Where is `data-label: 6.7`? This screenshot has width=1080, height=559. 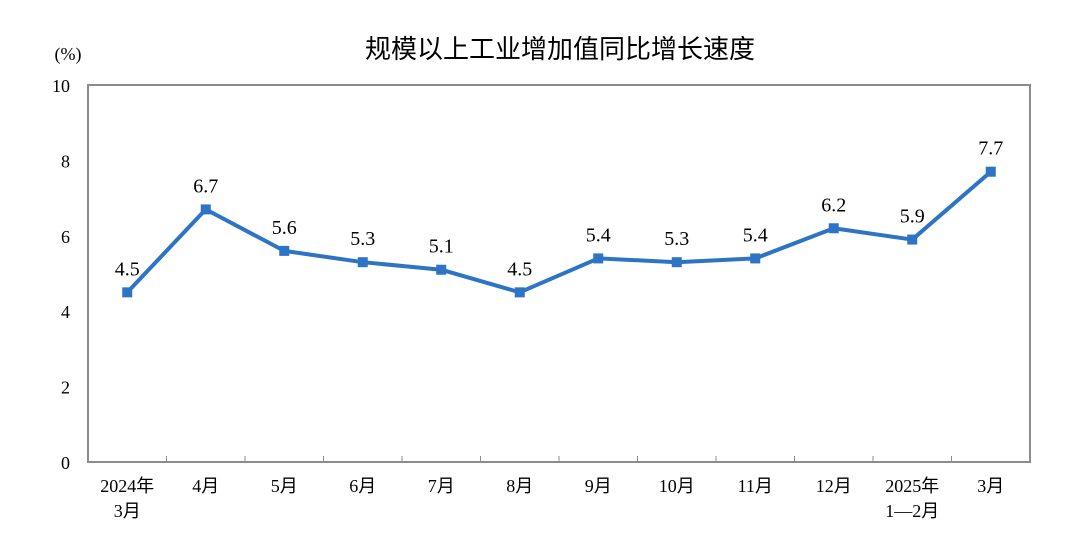
data-label: 6.7 is located at coordinates (205, 186).